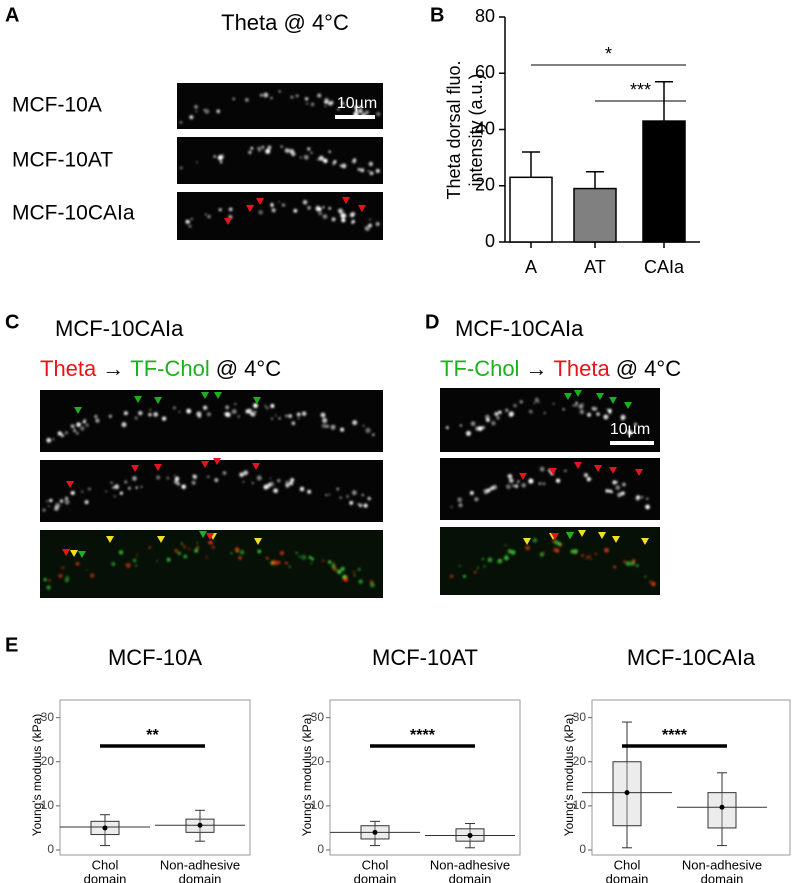 Image resolution: width=796 pixels, height=883 pixels. I want to click on panel-label: D, so click(432, 322).